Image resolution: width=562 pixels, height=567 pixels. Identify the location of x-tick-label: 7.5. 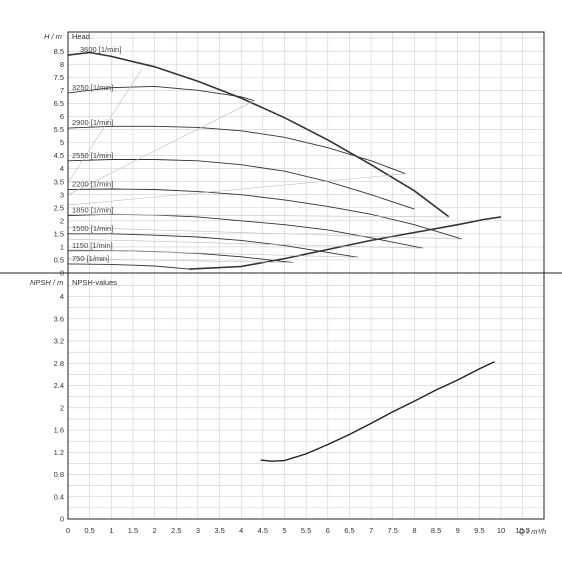
(393, 530).